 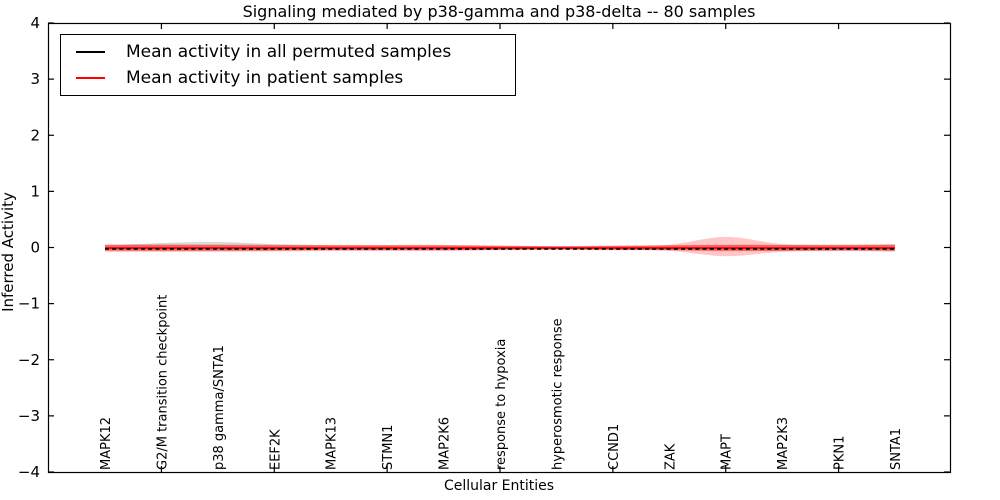 What do you see at coordinates (219, 407) in the screenshot?
I see `x-tick-label: p38 gamma/SNTA1` at bounding box center [219, 407].